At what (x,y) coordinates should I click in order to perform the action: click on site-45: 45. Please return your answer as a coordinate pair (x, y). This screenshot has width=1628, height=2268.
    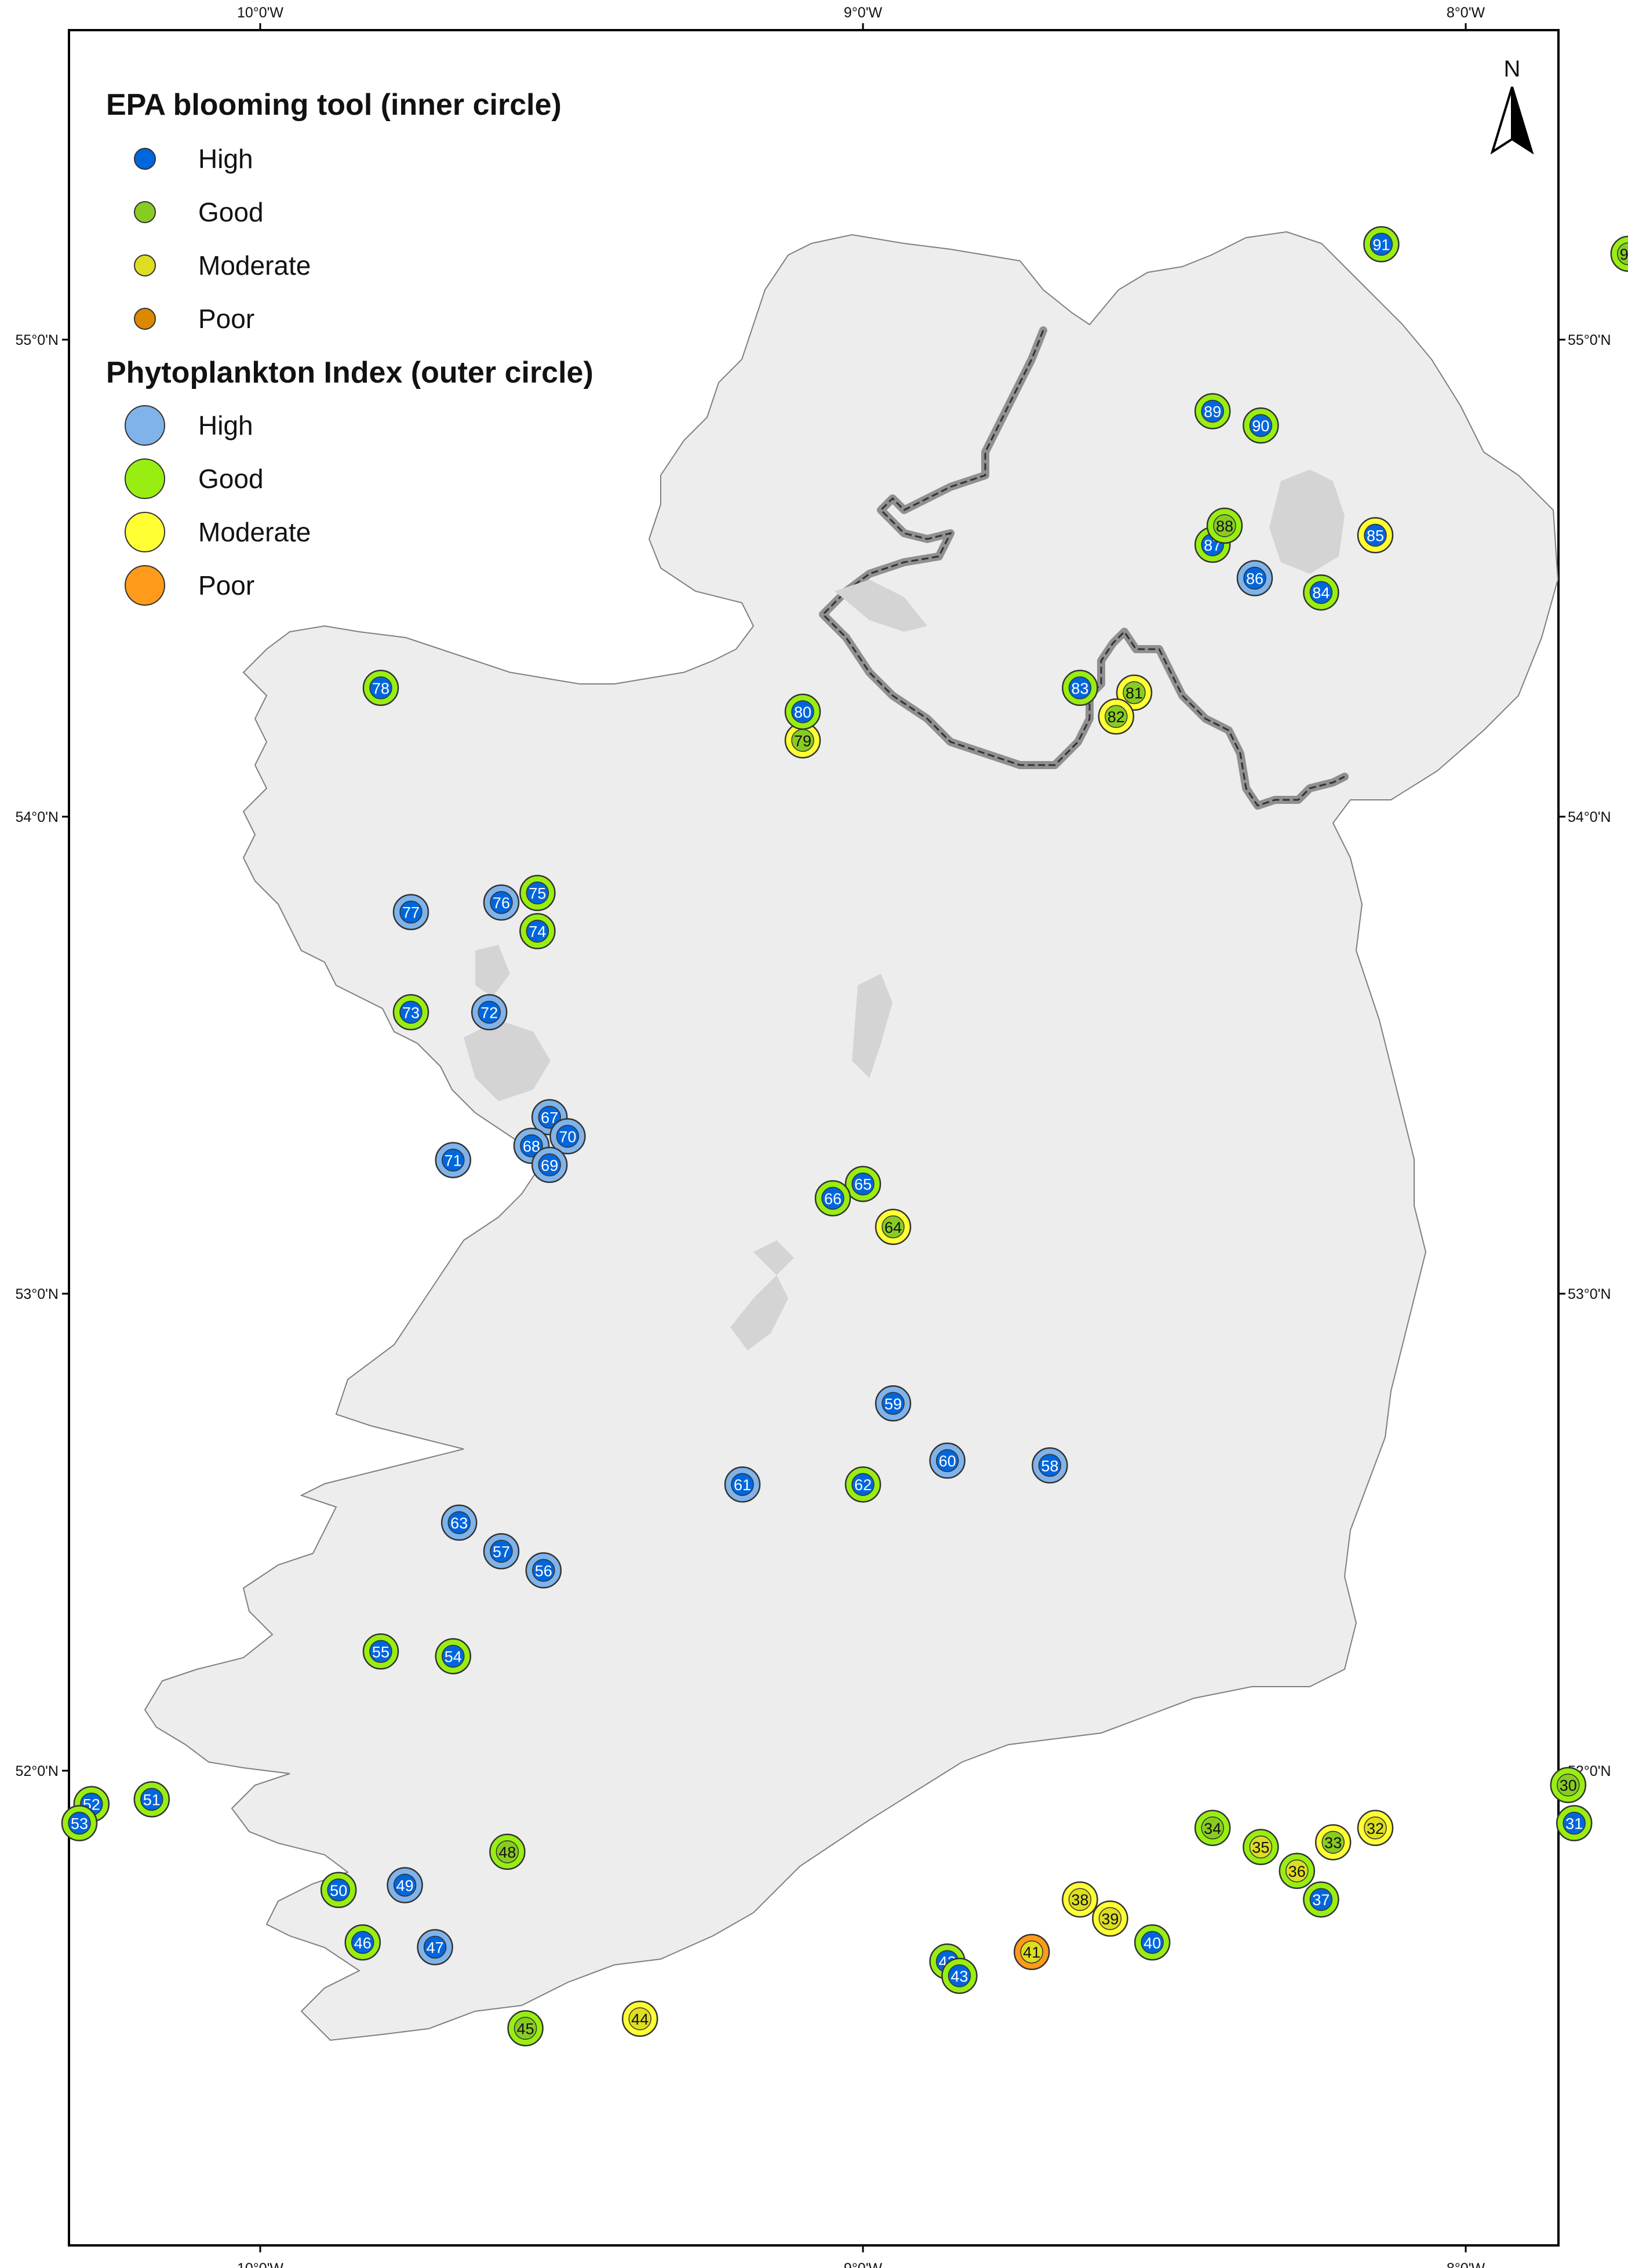
    Looking at the image, I should click on (525, 2028).